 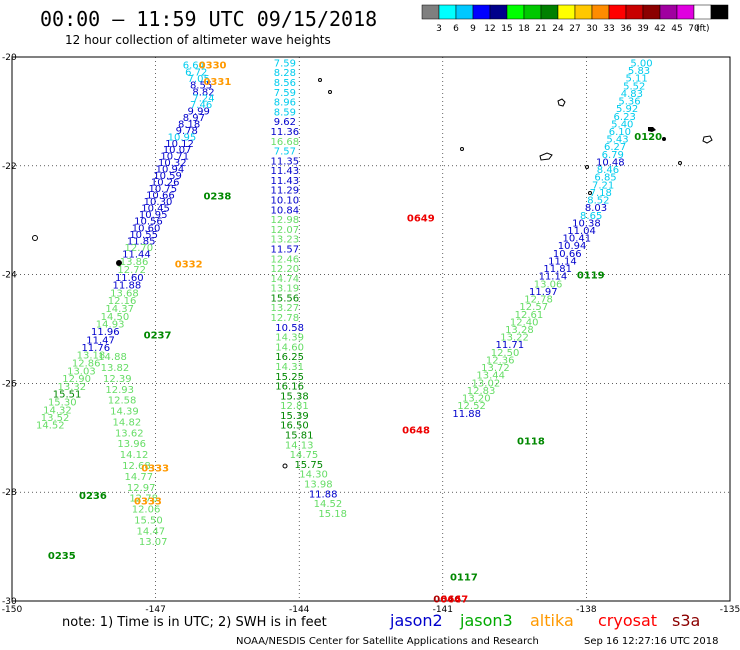 What do you see at coordinates (610, 162) in the screenshot?
I see `swh-value: 10.48` at bounding box center [610, 162].